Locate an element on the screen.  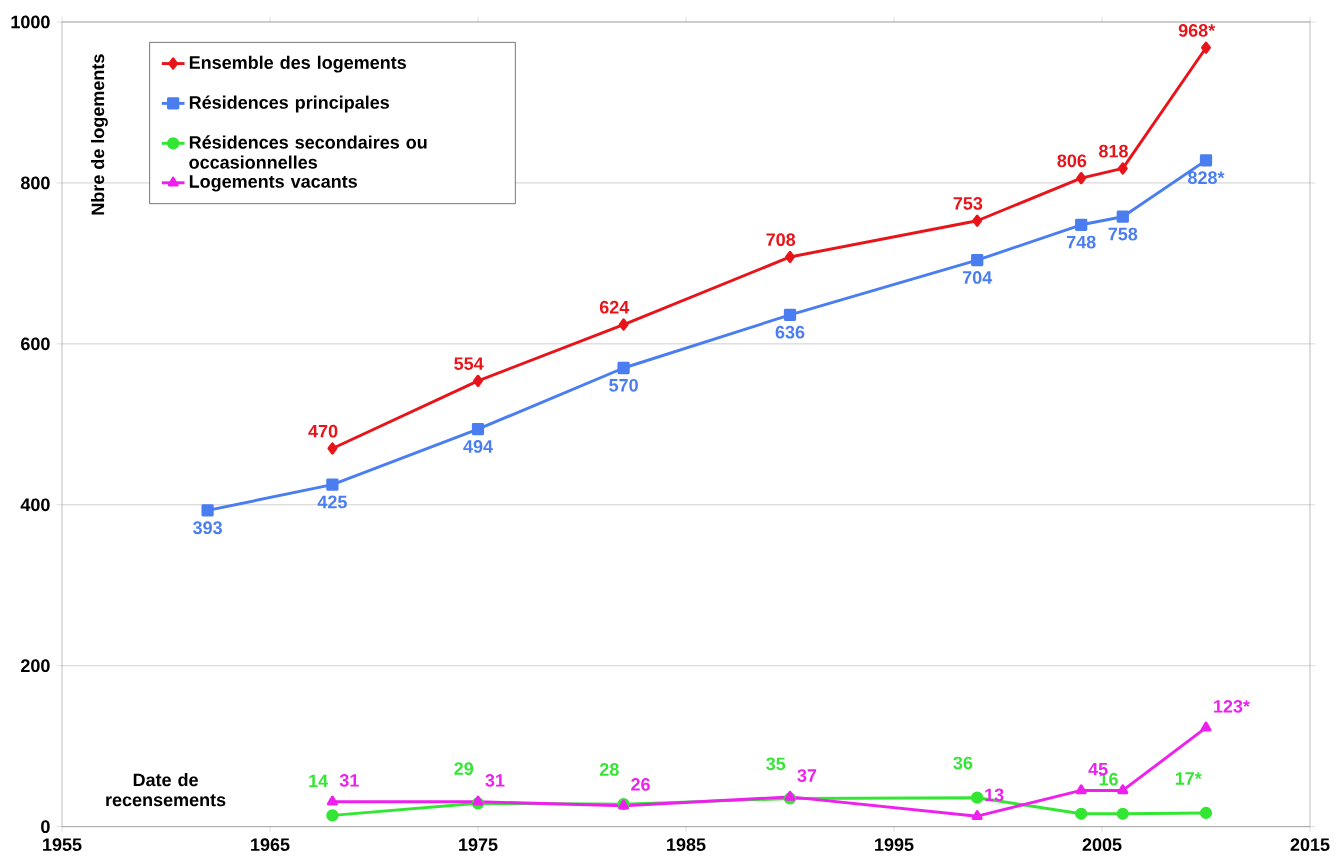
y-tick-label: 1000 is located at coordinates (30, 22).